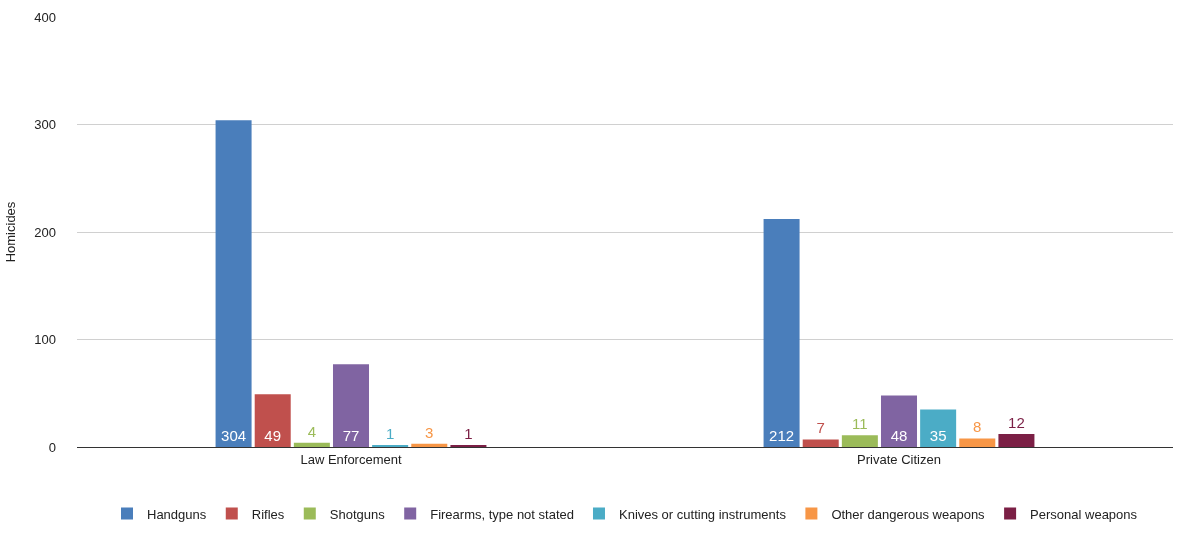  Describe the element at coordinates (234, 435) in the screenshot. I see `data-label: 304` at that location.